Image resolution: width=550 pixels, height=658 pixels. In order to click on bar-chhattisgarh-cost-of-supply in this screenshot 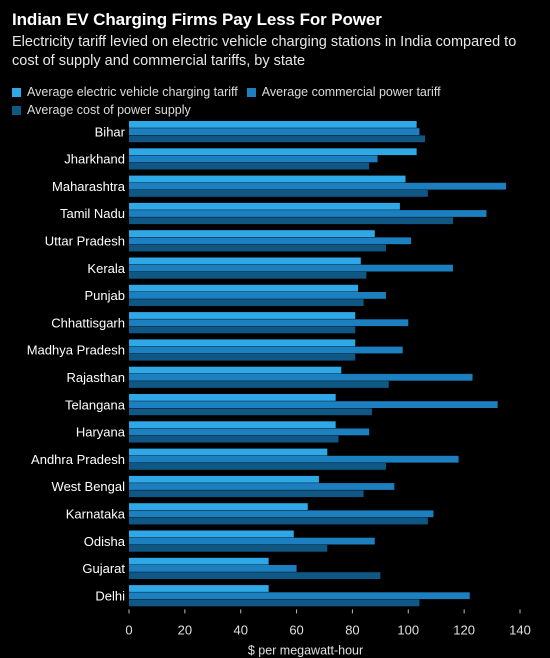, I will do `click(242, 330)`.